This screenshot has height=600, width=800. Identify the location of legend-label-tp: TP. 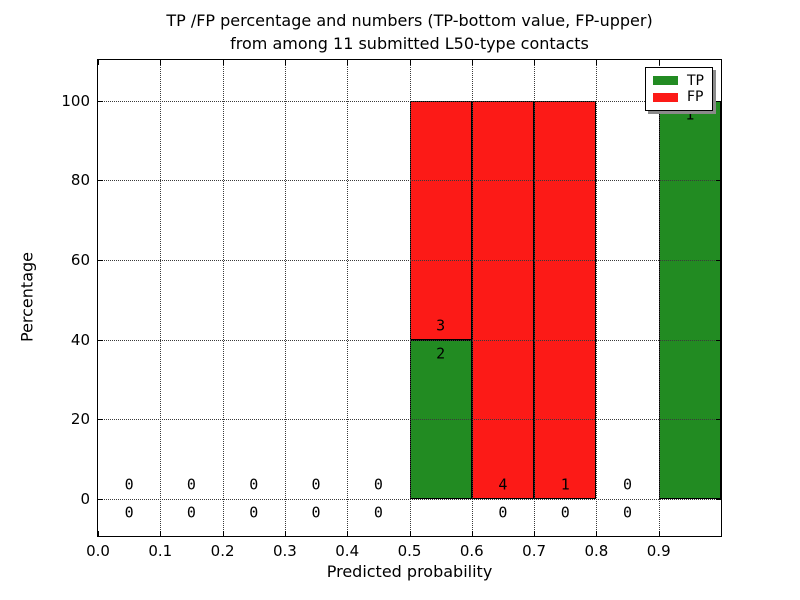
(695, 80).